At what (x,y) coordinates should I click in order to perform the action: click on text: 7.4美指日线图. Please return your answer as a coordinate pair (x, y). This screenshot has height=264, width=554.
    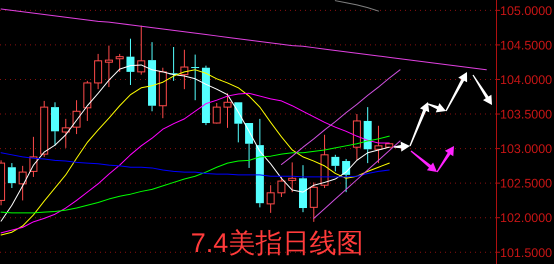
    Looking at the image, I should click on (277, 243).